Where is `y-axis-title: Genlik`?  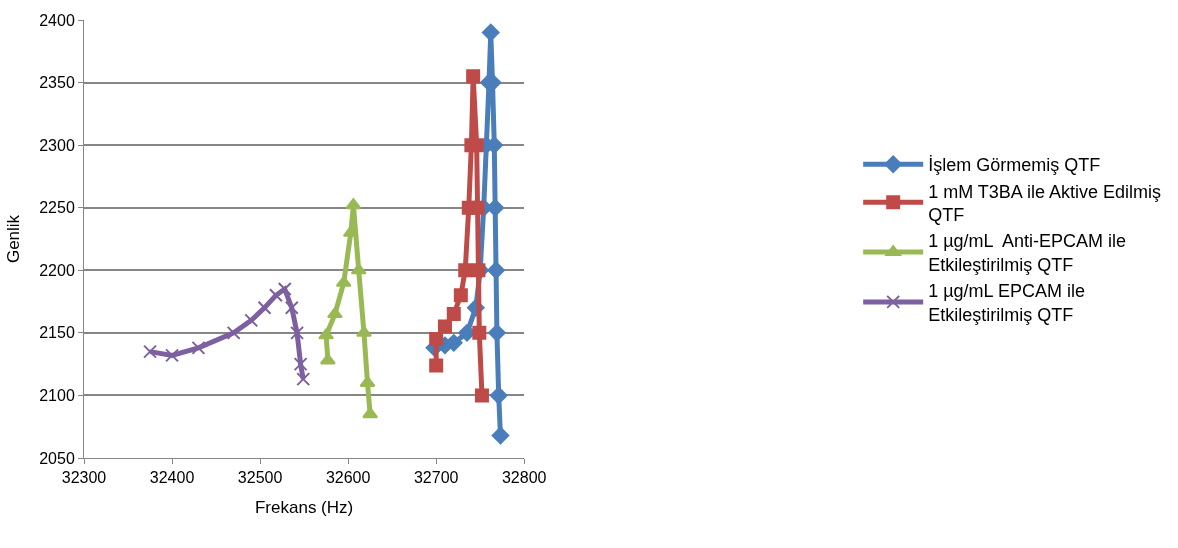 y-axis-title: Genlik is located at coordinates (13, 239).